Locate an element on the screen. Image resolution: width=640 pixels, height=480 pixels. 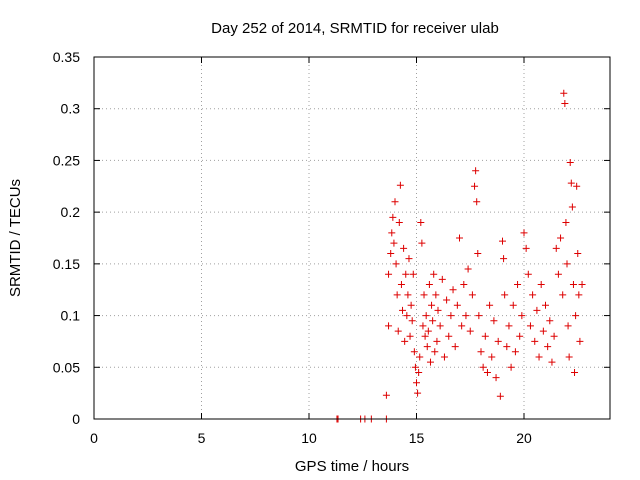
y-tick-label: 0.25 is located at coordinates (66, 160).